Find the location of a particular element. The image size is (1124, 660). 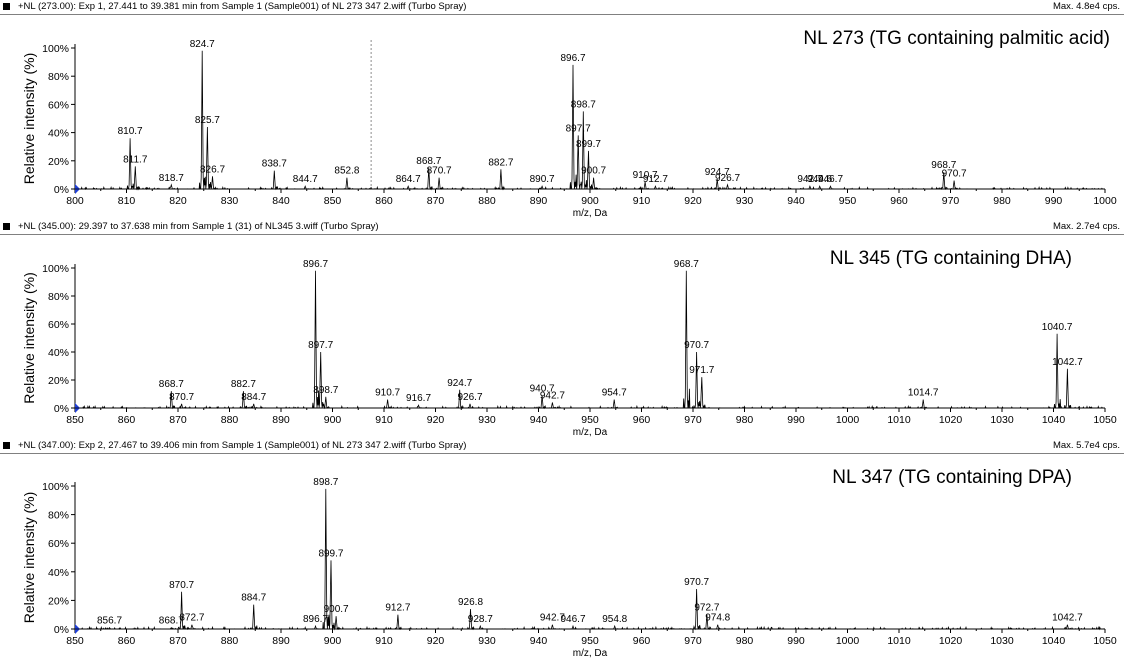

x-tick-label: 1030 is located at coordinates (1002, 641).